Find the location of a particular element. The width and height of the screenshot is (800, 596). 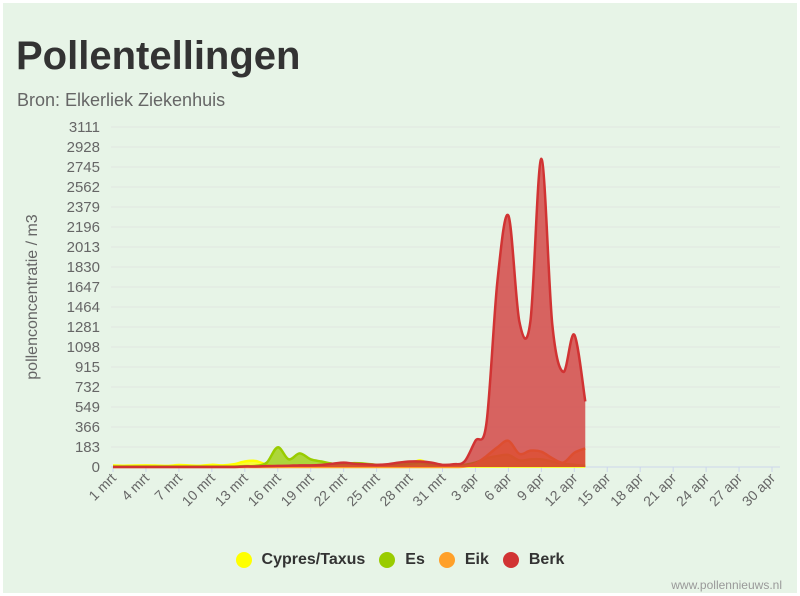

y-tick-label: 915 is located at coordinates (87, 367).